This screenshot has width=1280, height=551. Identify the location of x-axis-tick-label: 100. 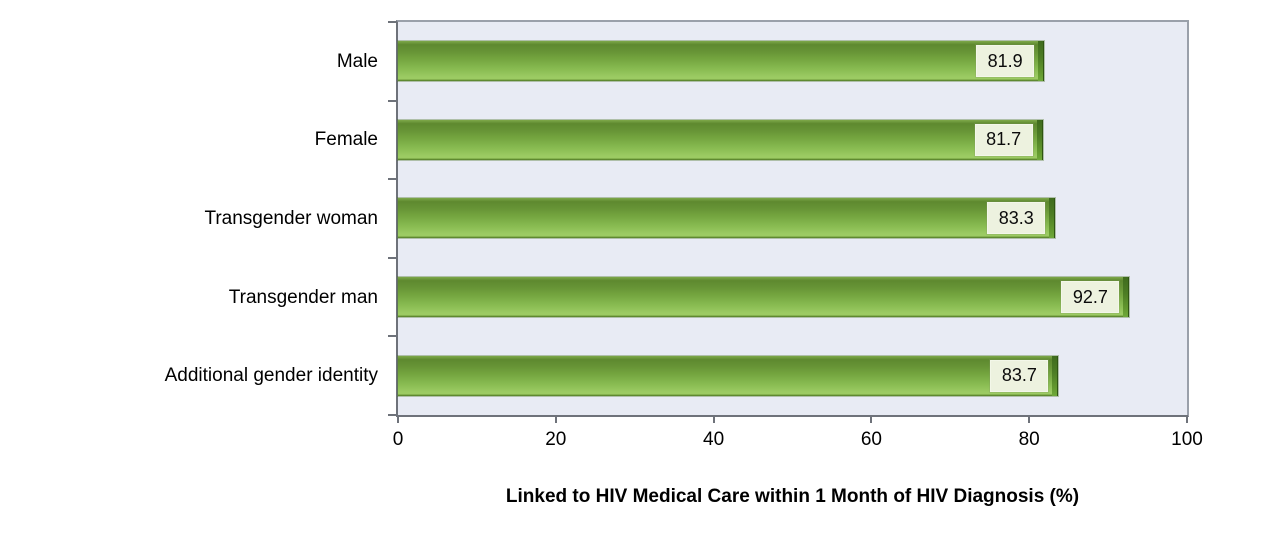
(1187, 439).